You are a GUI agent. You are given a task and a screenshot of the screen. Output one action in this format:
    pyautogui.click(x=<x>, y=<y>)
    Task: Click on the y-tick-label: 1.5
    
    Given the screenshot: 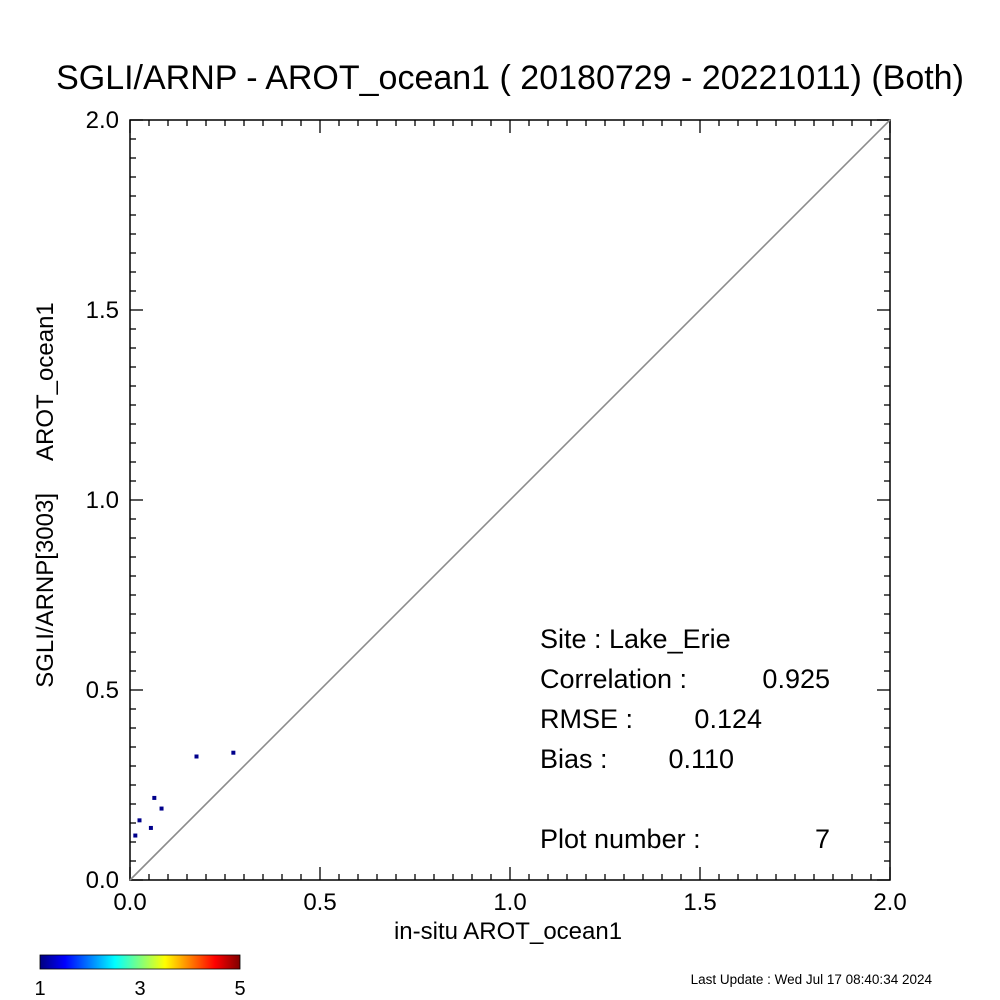 What is the action you would take?
    pyautogui.click(x=102, y=310)
    